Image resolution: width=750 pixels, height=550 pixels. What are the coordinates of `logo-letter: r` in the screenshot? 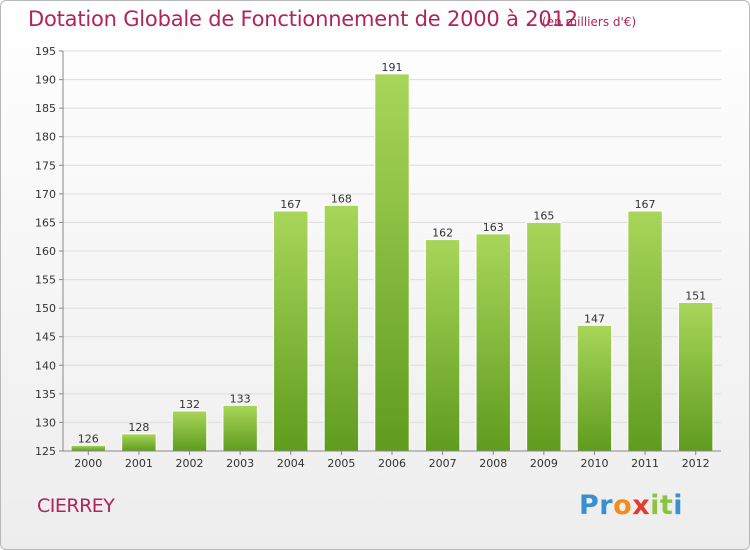 It's located at (606, 505).